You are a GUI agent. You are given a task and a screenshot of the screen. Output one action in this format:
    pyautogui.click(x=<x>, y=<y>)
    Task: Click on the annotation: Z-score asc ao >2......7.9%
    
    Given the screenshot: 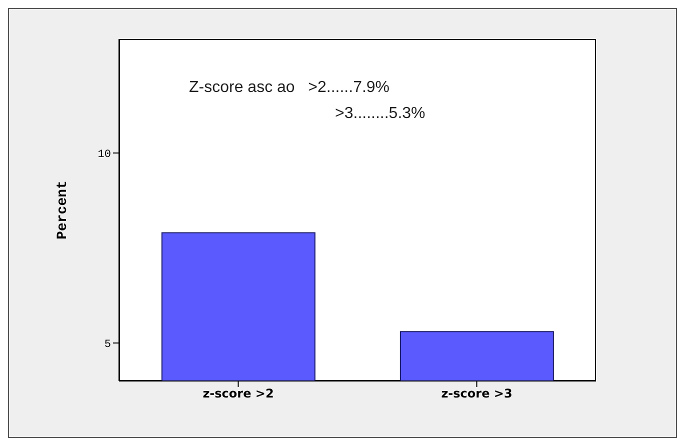 What is the action you would take?
    pyautogui.click(x=289, y=88)
    